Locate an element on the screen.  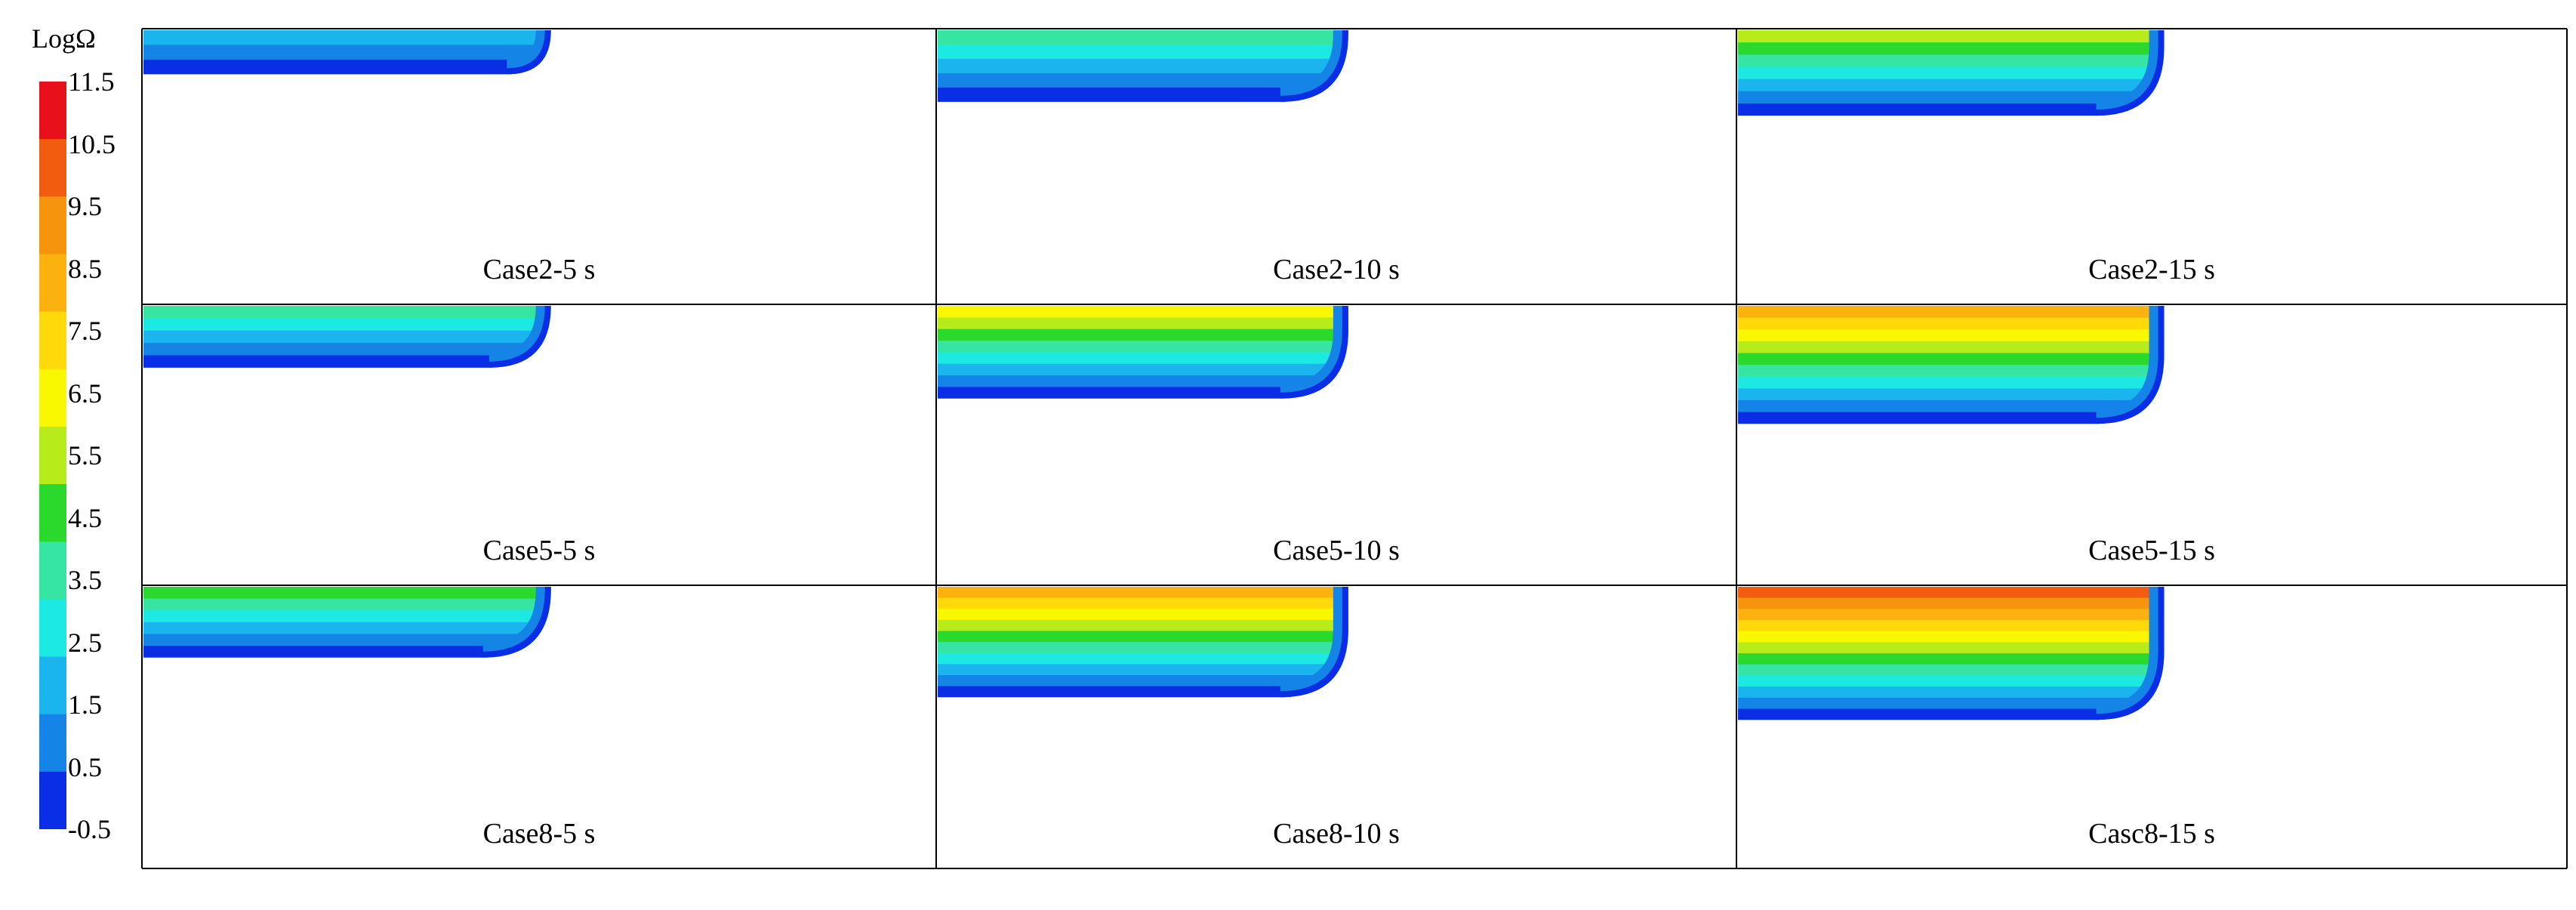
colorbar-tick-label: 2.5 is located at coordinates (85, 642).